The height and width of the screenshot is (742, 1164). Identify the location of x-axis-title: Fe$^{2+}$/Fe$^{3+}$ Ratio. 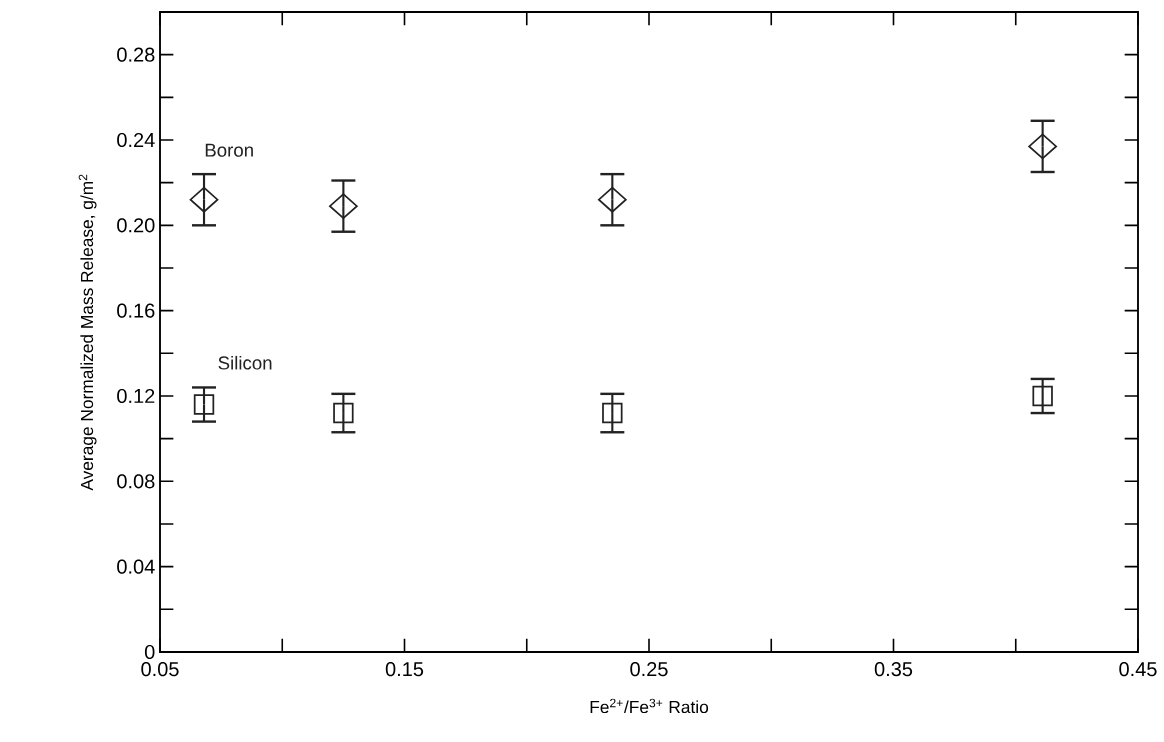
(649, 706).